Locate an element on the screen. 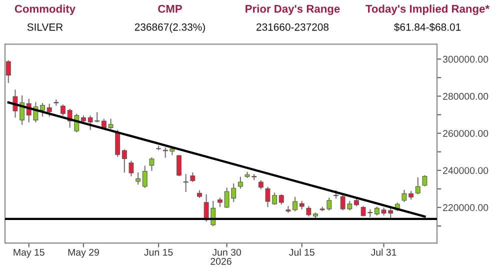 This screenshot has height=280, width=500. text: Today's Implied Range* is located at coordinates (428, 10).